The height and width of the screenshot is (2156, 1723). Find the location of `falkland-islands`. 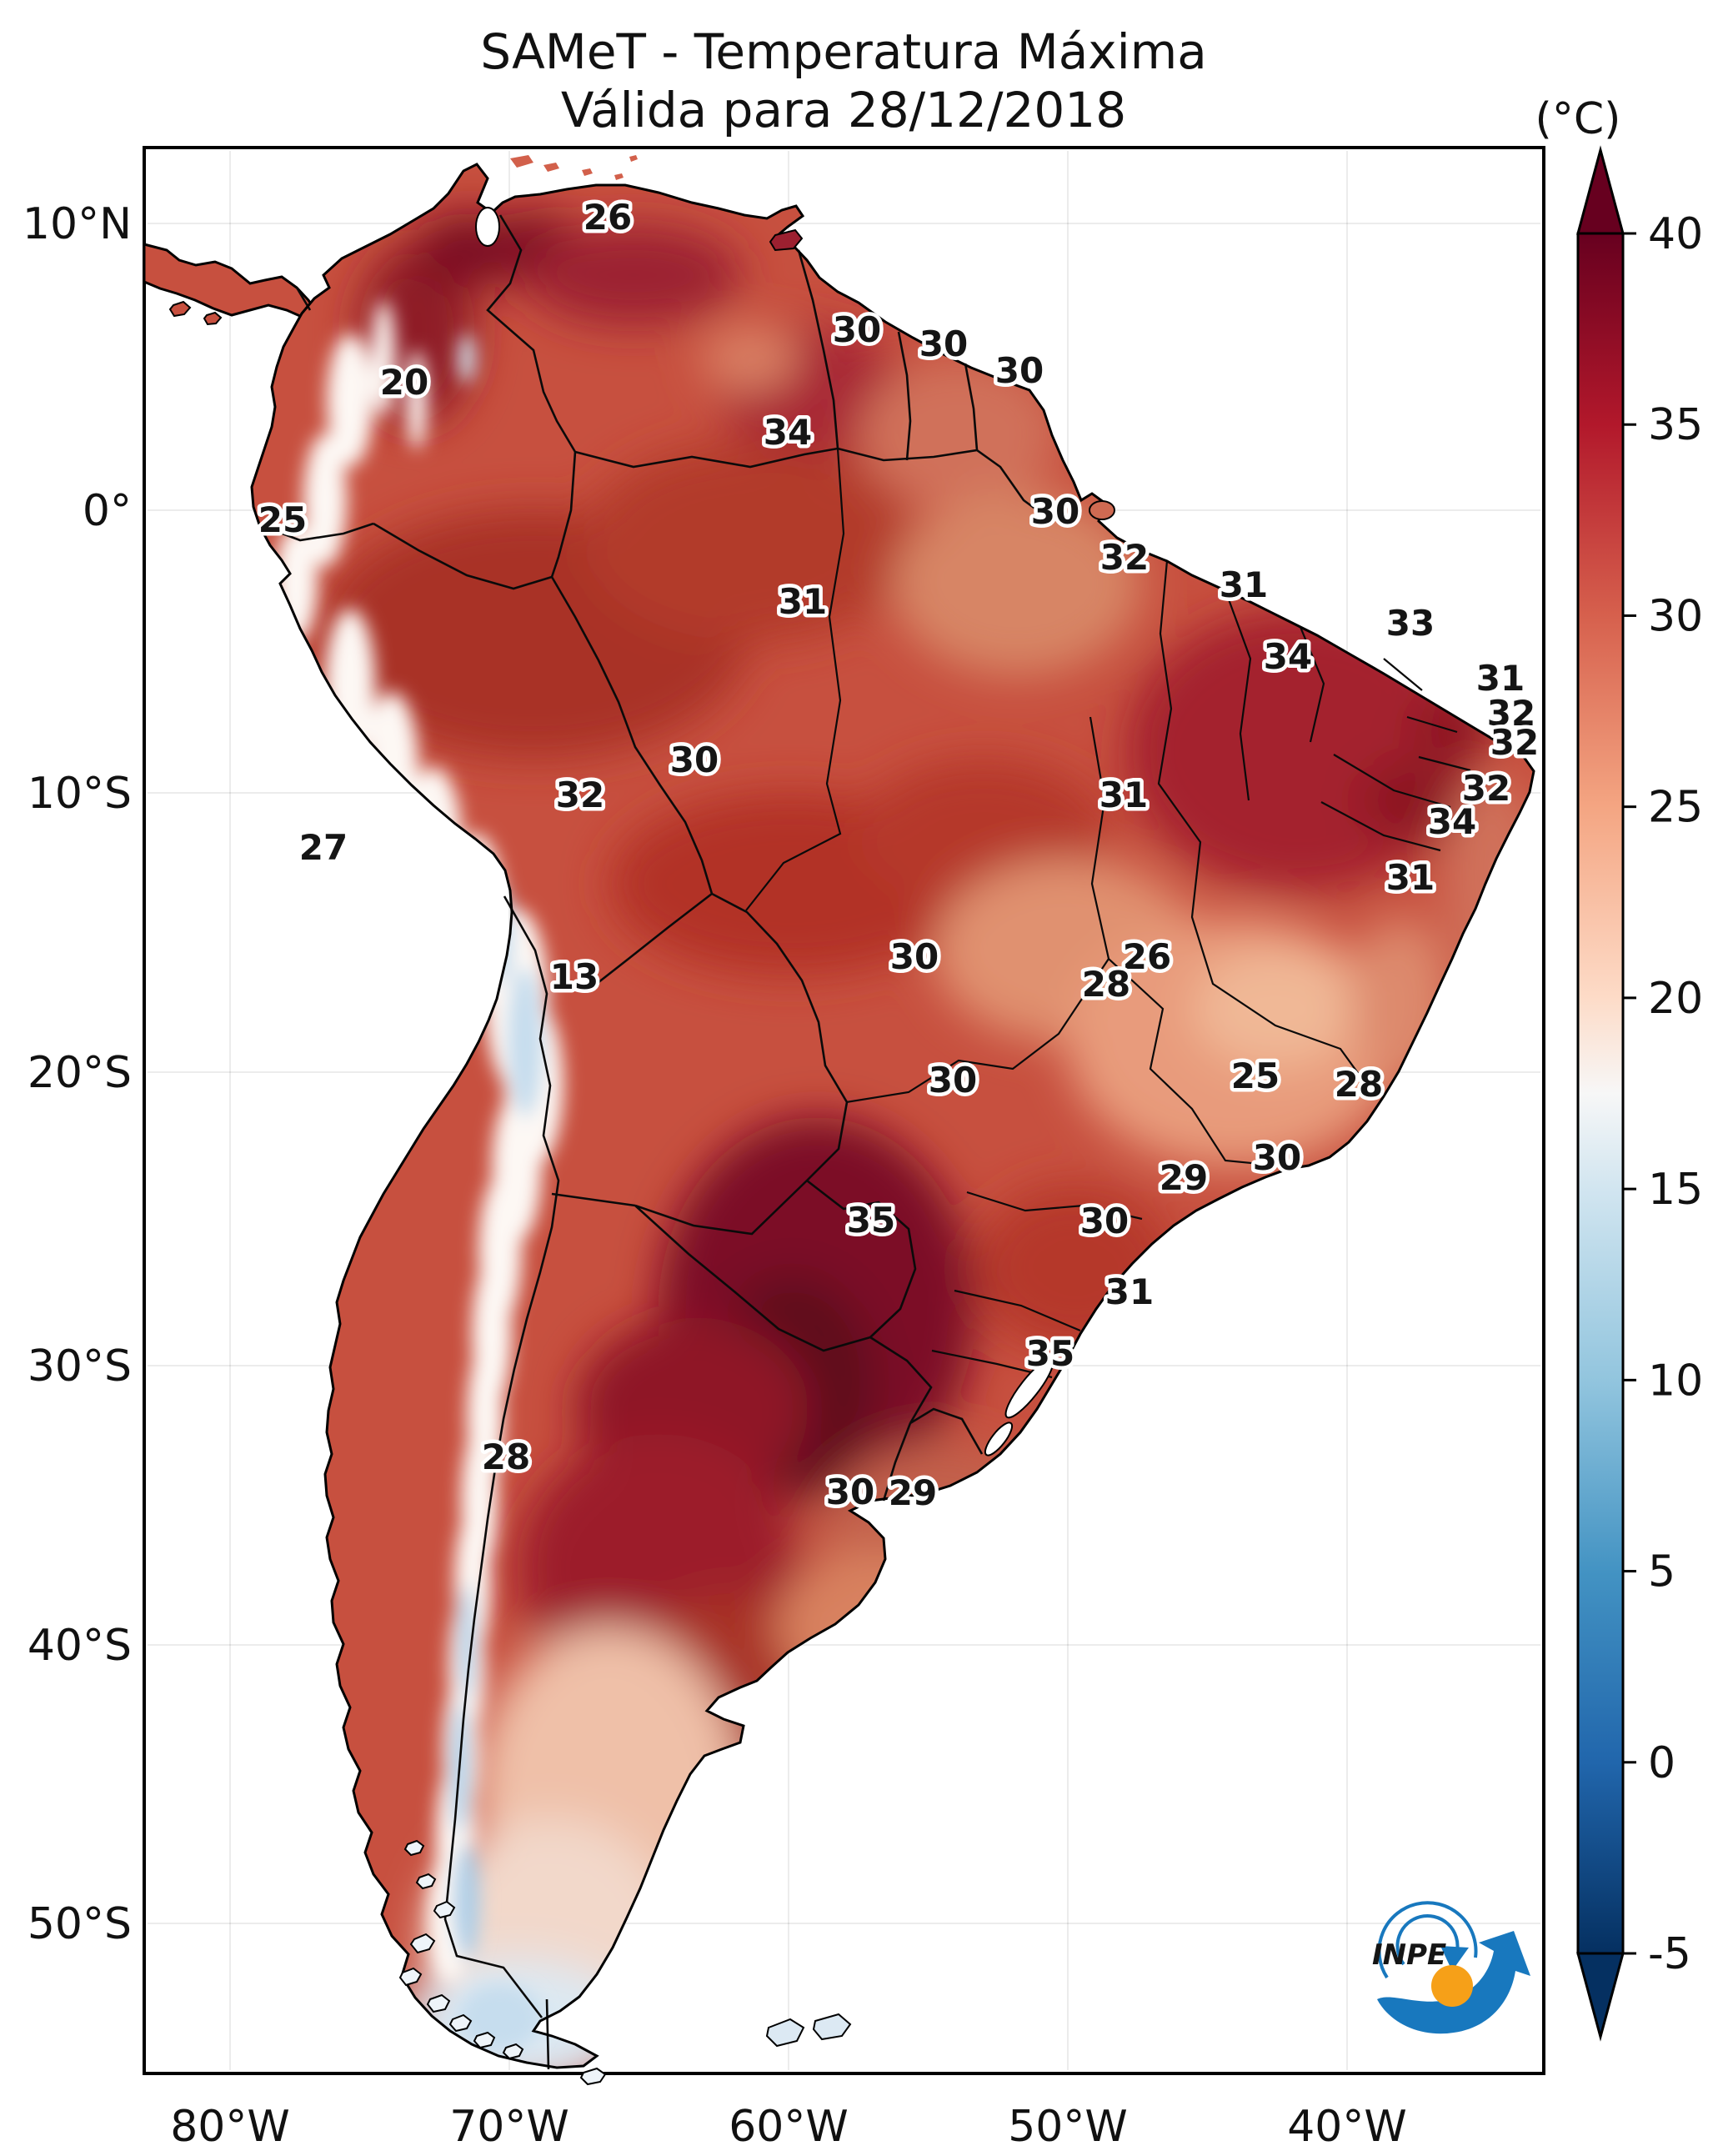

falkland-islands is located at coordinates (809, 2030).